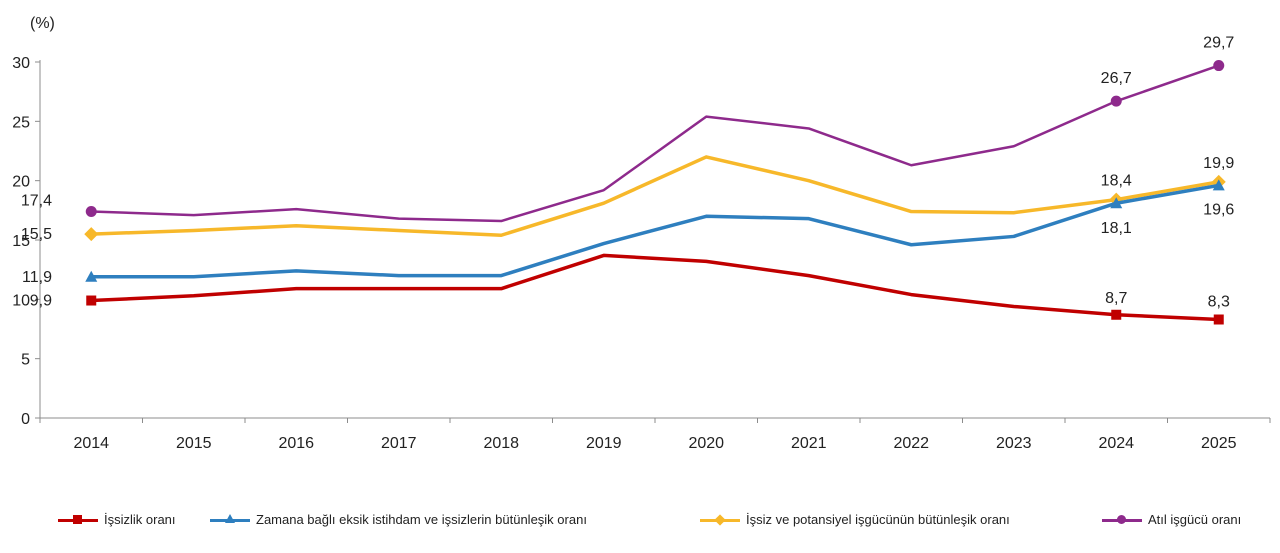 This screenshot has width=1280, height=553. Describe the element at coordinates (1218, 209) in the screenshot. I see `data-label: 19,6` at that location.